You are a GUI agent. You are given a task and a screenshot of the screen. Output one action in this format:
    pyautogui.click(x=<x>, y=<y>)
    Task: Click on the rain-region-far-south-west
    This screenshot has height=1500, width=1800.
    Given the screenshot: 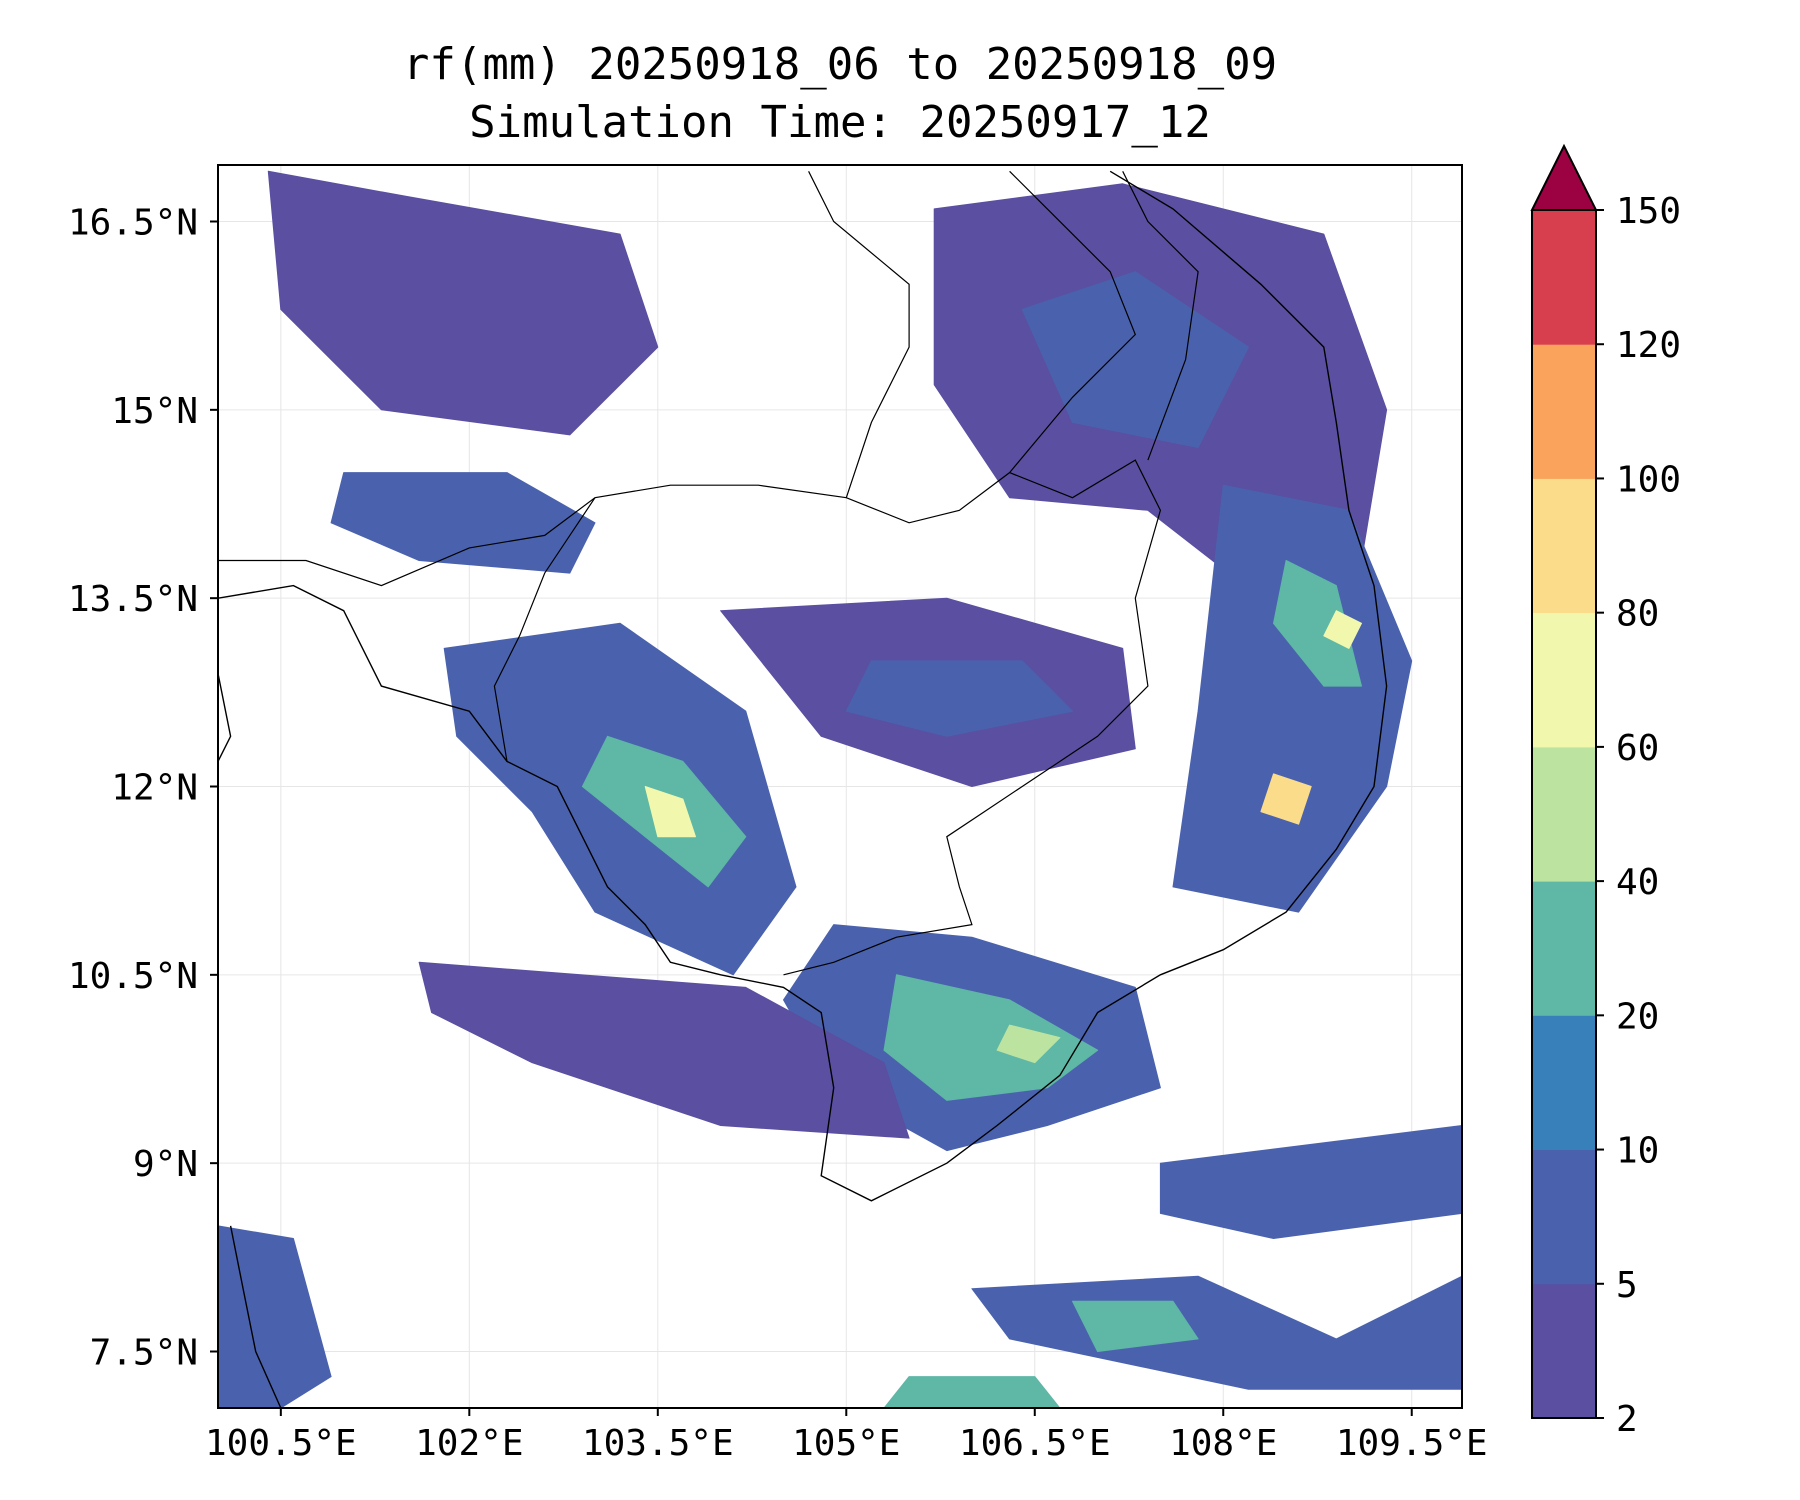 What is the action you would take?
    pyautogui.click(x=275, y=1316)
    